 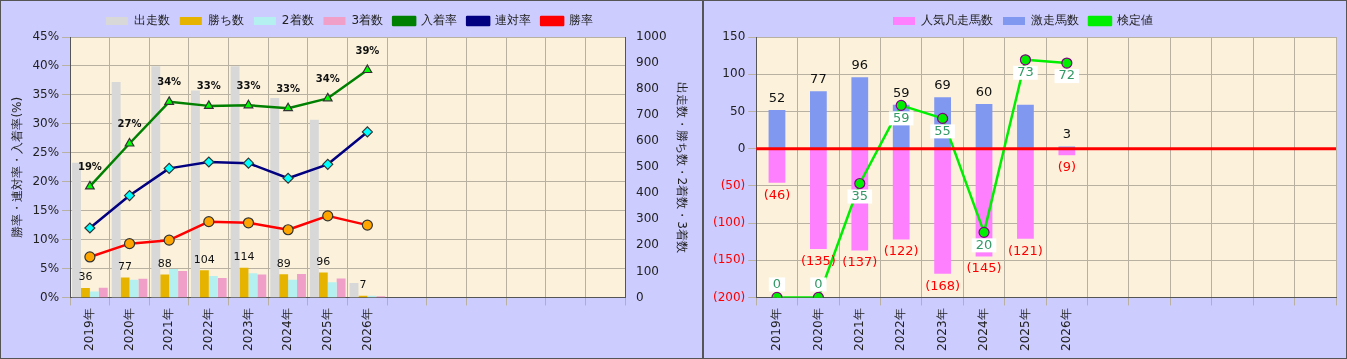 What do you see at coordinates (439, 20) in the screenshot?
I see `legend-label: 入着率` at bounding box center [439, 20].